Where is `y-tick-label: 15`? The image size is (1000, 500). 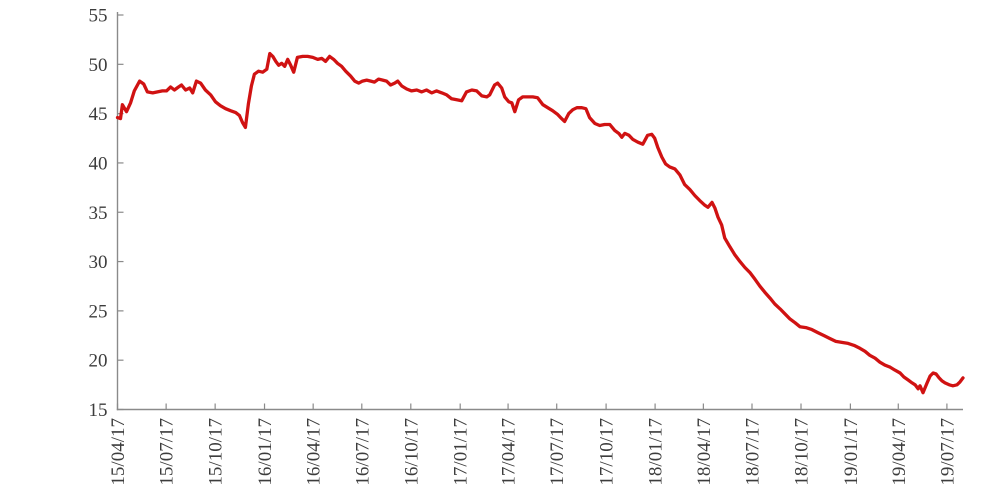
y-tick-label: 15 is located at coordinates (98, 410).